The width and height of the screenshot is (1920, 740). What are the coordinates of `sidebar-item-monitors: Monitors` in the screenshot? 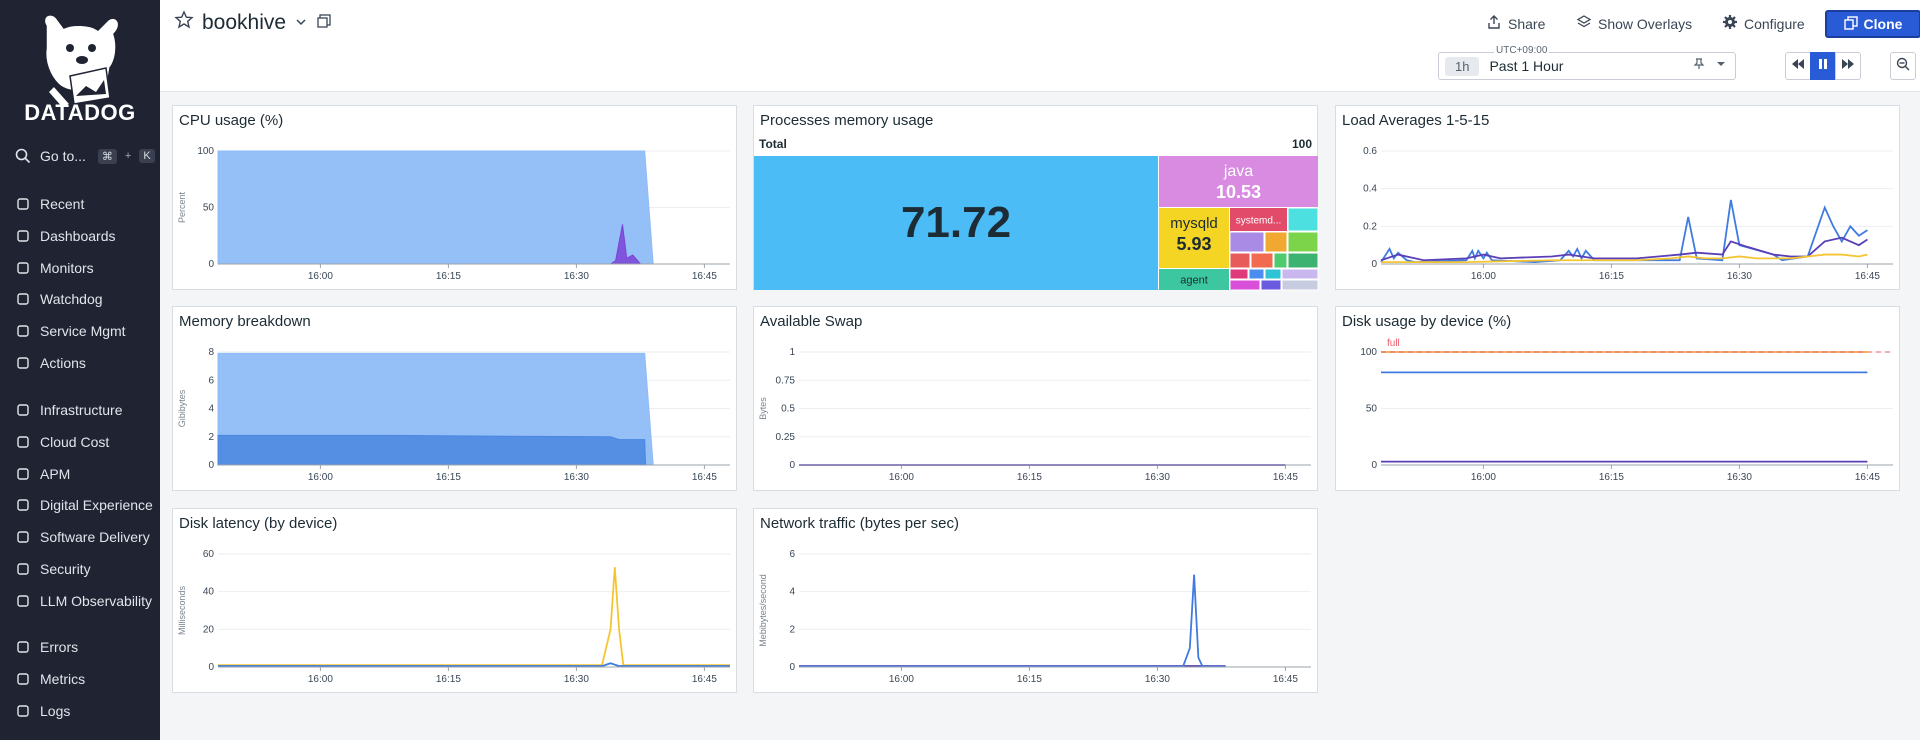 It's located at (86, 268).